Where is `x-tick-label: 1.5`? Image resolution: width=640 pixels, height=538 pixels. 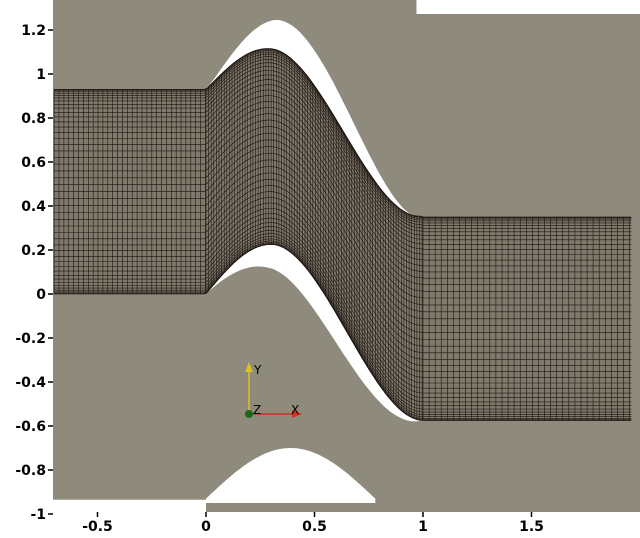 x-tick-label: 1.5 is located at coordinates (531, 527).